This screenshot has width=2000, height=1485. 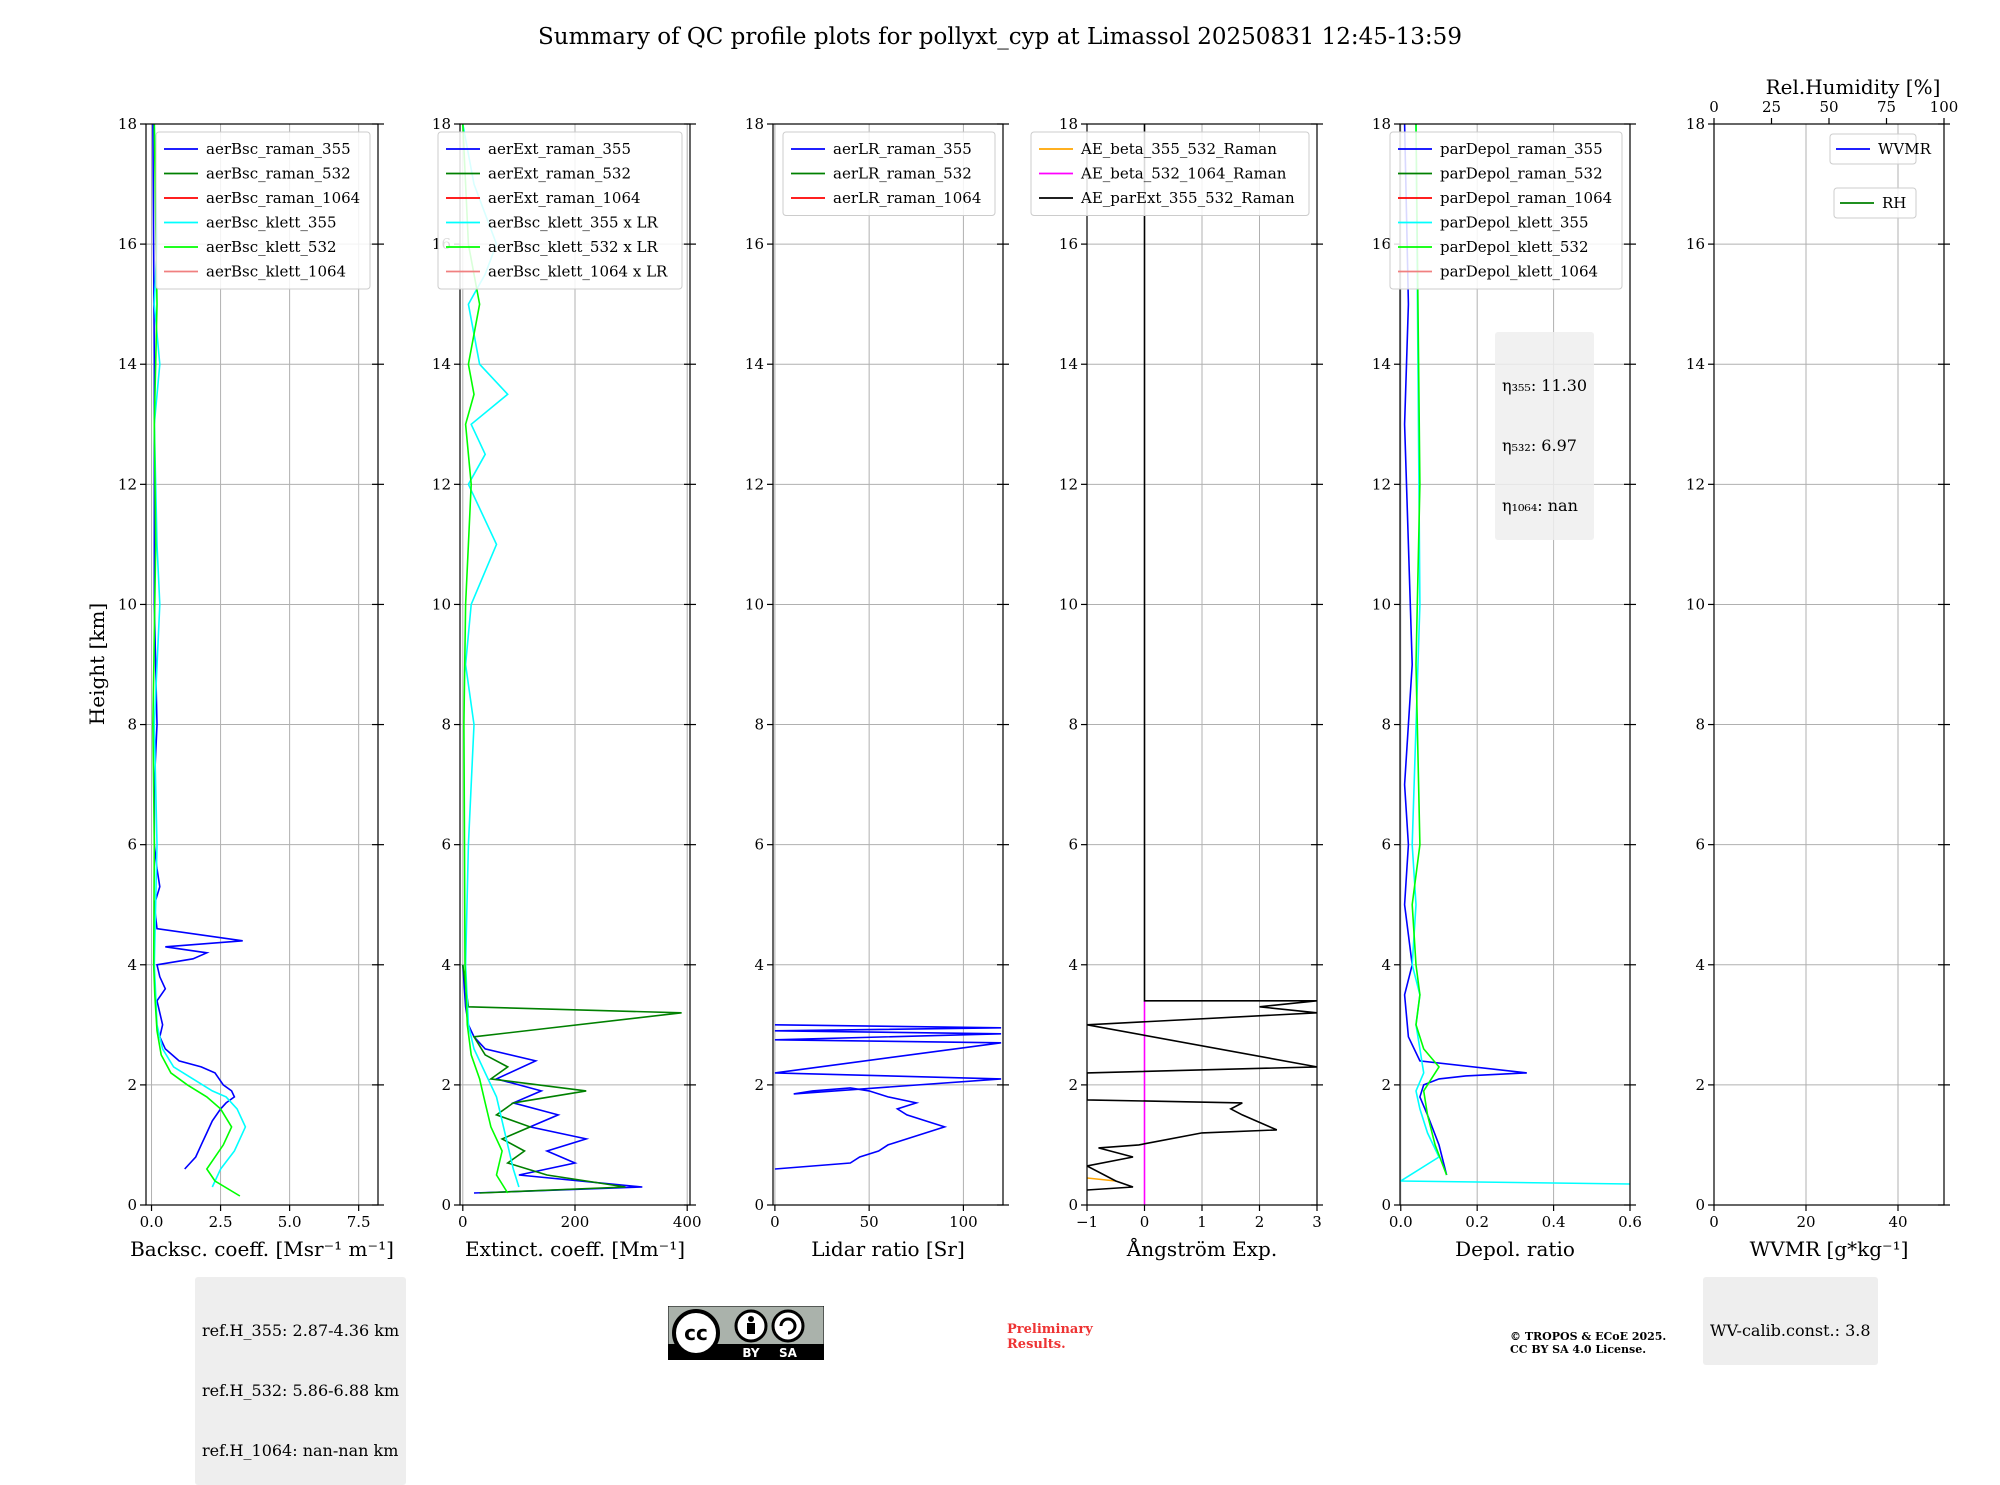 I want to click on x-tick-label: 2.5, so click(x=221, y=1222).